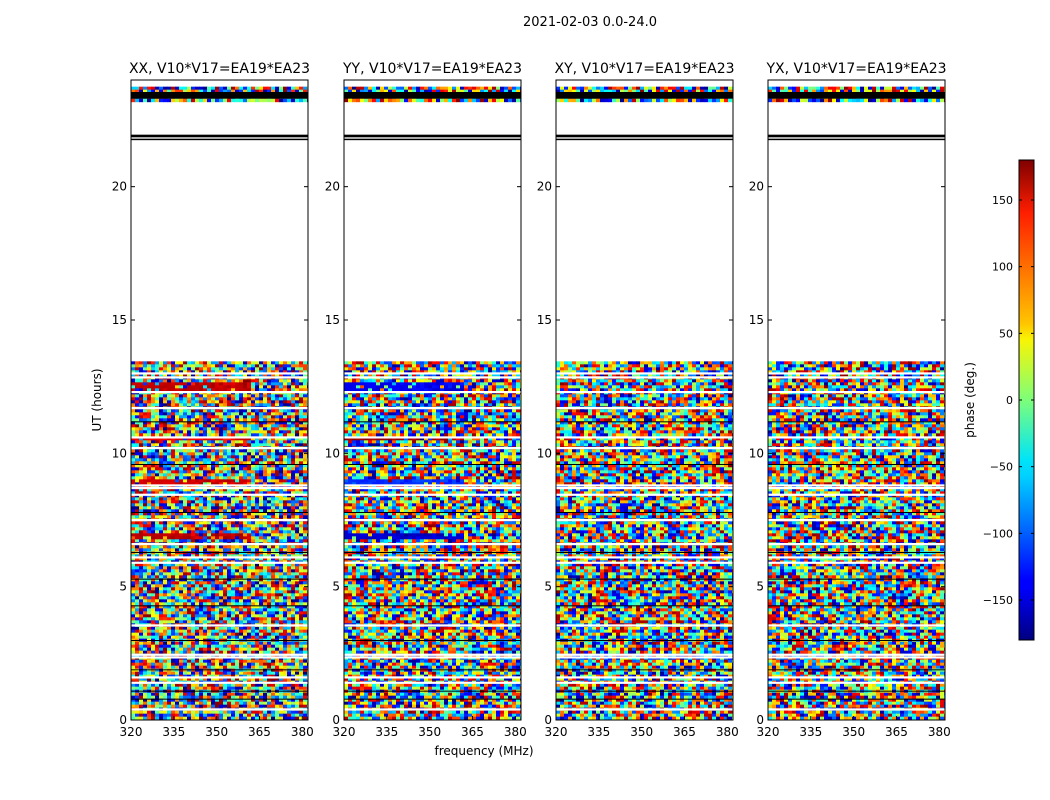  Describe the element at coordinates (1002, 200) in the screenshot. I see `colorbar-tick-label: 150` at that location.